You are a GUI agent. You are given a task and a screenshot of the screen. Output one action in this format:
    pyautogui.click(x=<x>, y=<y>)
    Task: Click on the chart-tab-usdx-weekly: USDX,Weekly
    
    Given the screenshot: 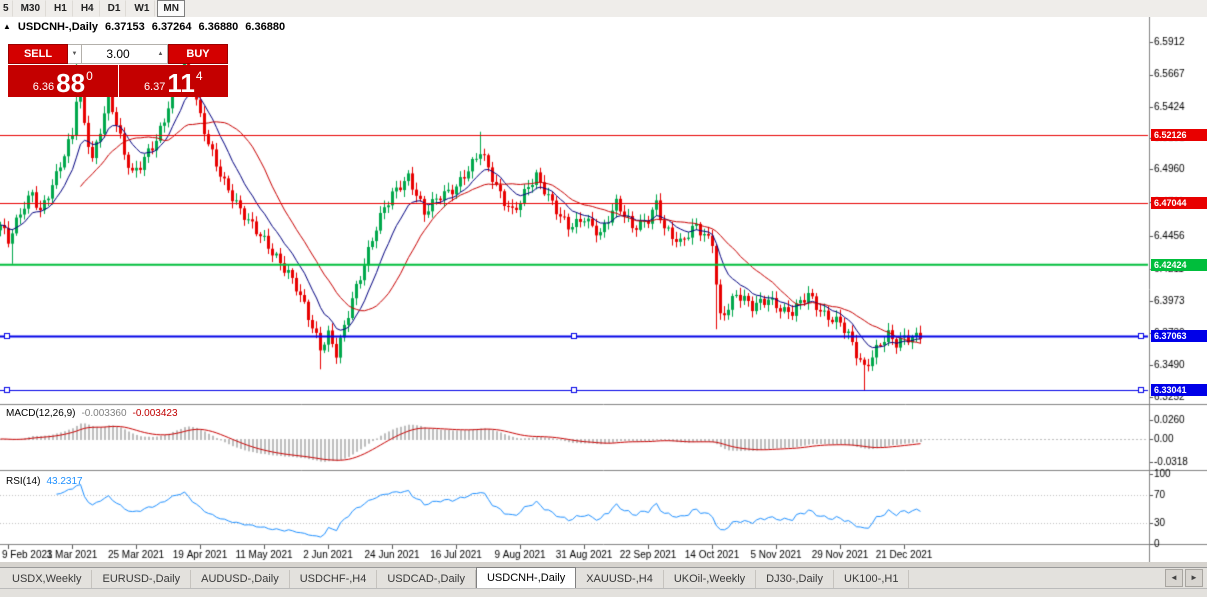 What is the action you would take?
    pyautogui.click(x=47, y=579)
    